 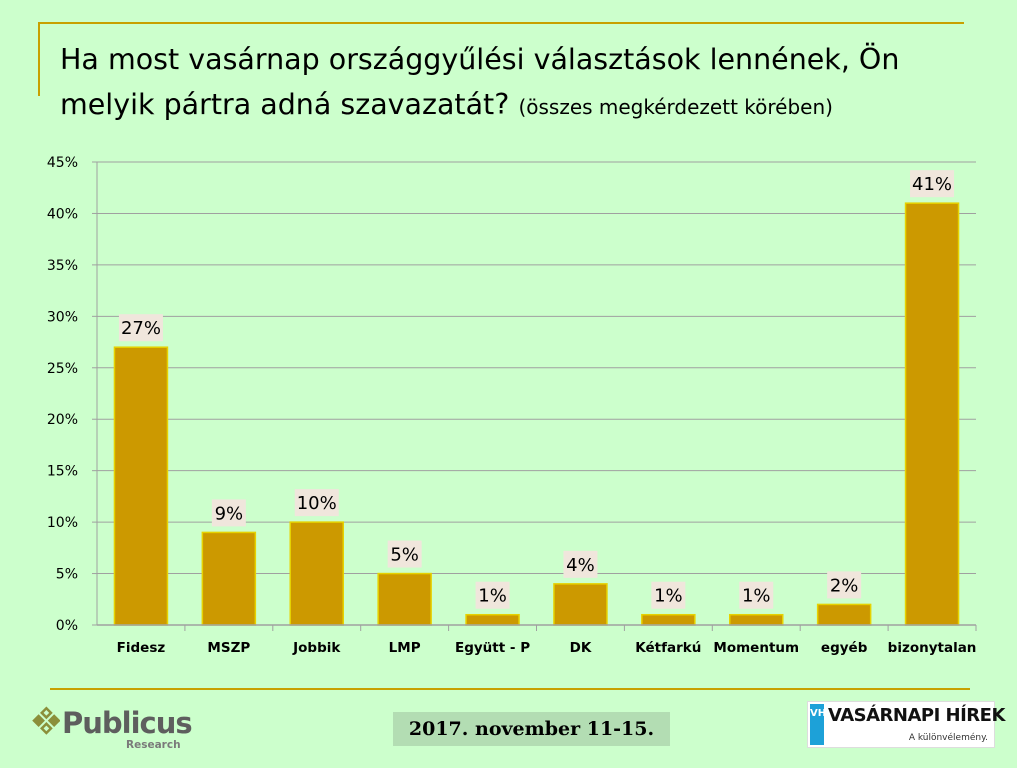 I want to click on x-tick-label: Momentum, so click(x=756, y=648).